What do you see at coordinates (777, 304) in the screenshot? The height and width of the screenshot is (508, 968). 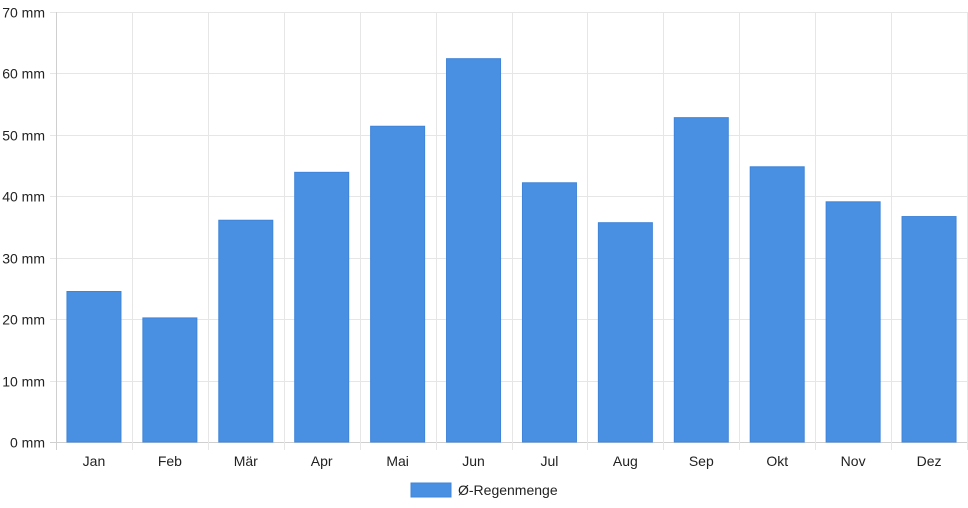 I see `bar-okt` at bounding box center [777, 304].